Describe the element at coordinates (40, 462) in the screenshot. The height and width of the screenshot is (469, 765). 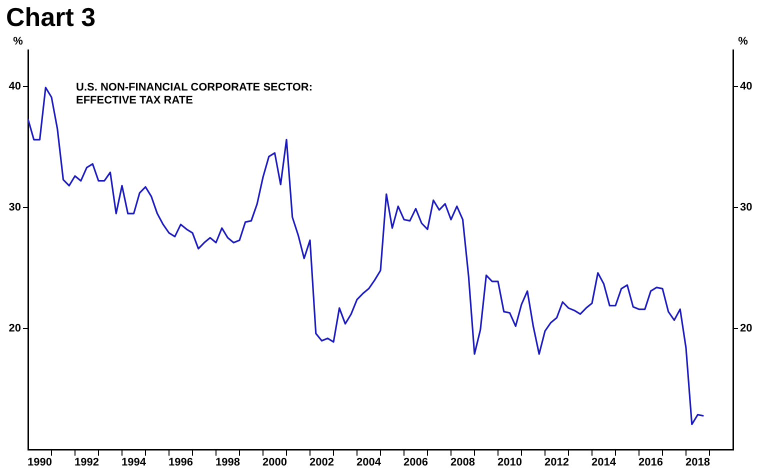
I see `x-tick-label: 1990` at that location.